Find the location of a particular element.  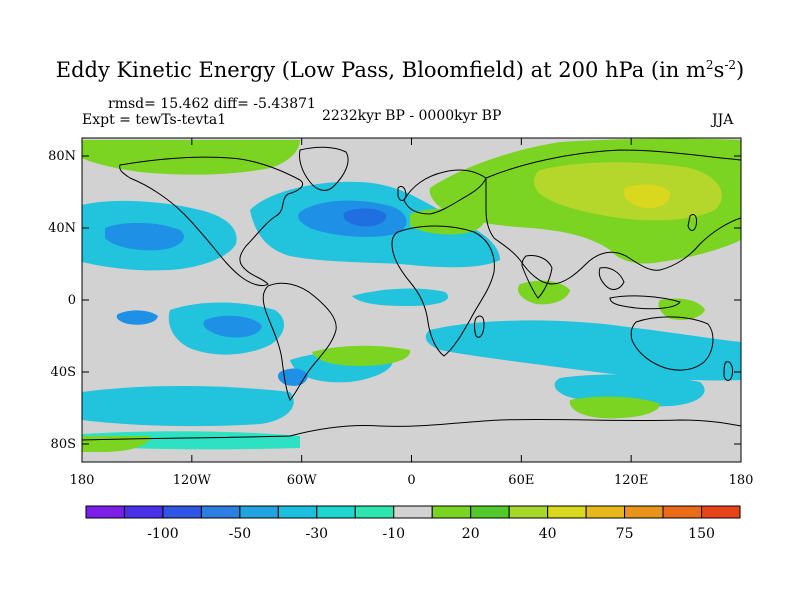

north-atlantic-center is located at coordinates (365, 217).